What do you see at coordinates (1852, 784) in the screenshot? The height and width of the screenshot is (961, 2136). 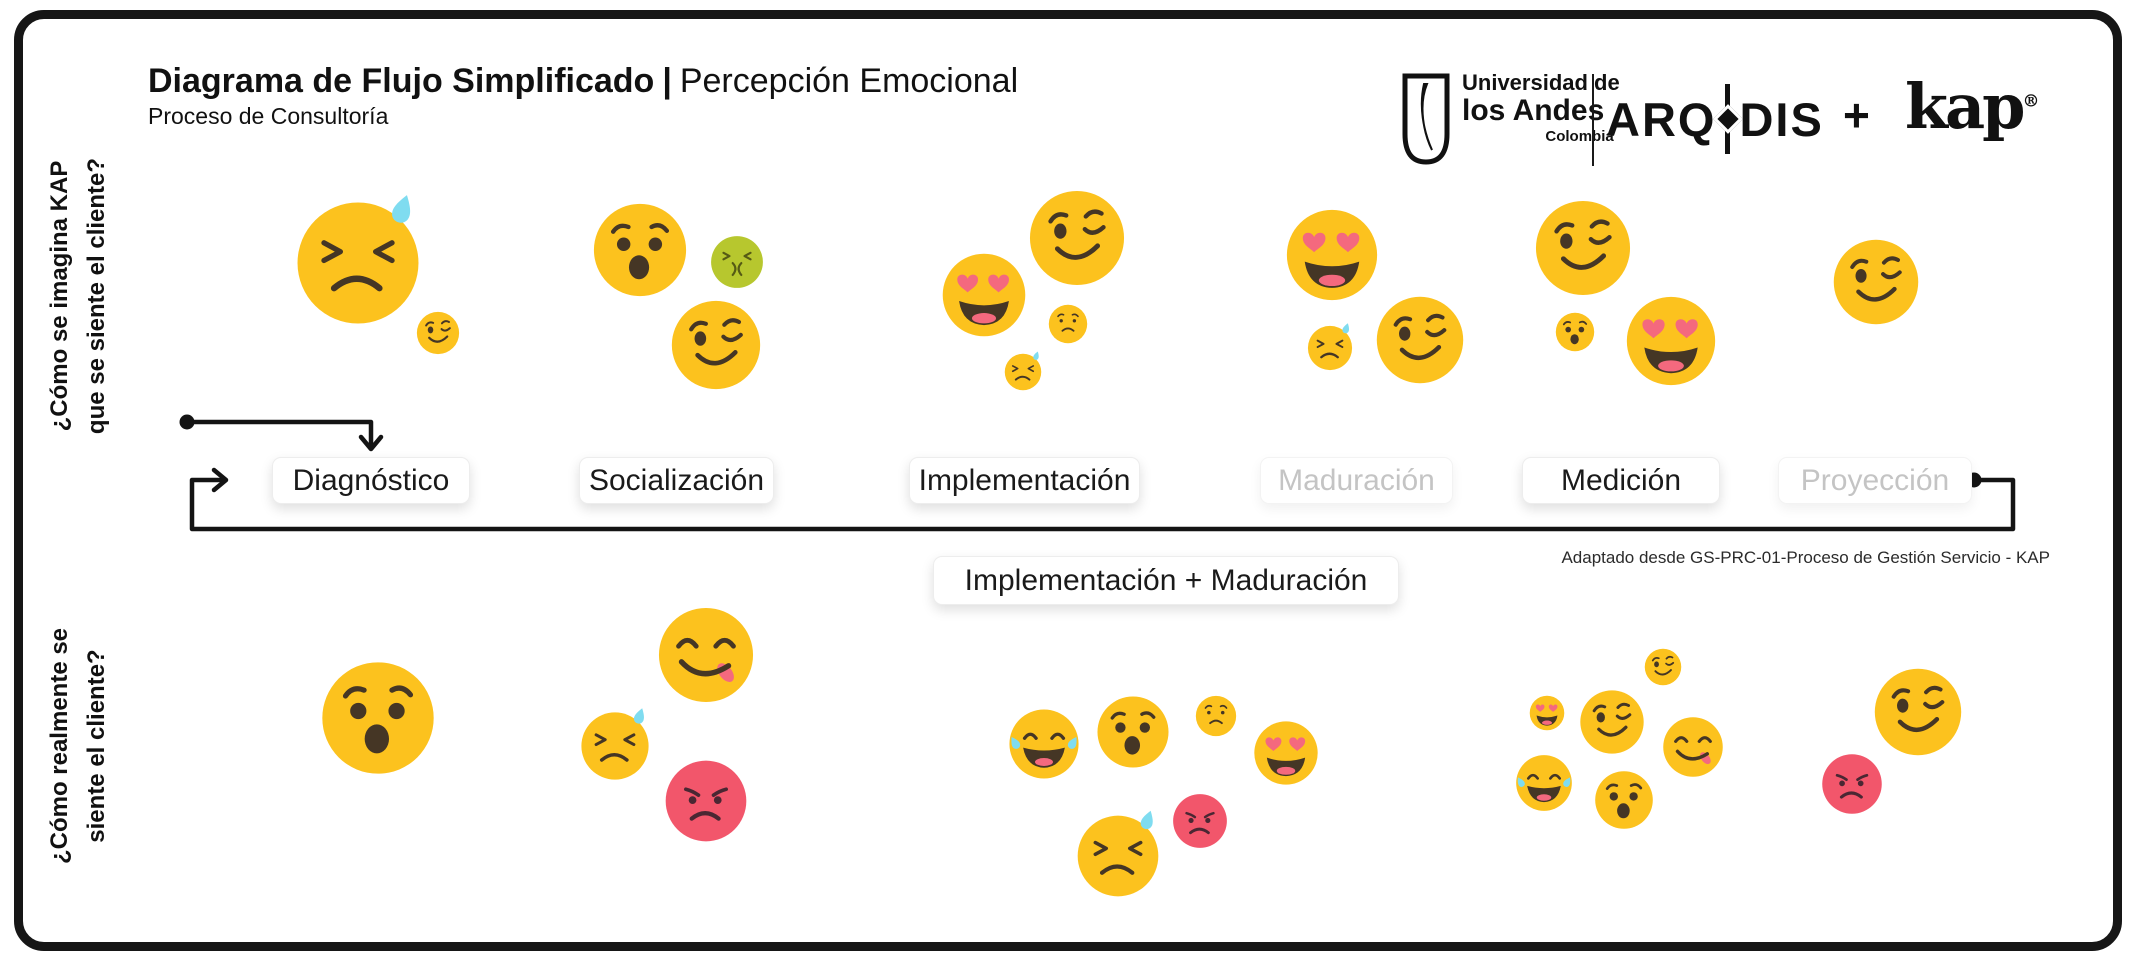 I see `emoji-angry-real-proyeccion` at bounding box center [1852, 784].